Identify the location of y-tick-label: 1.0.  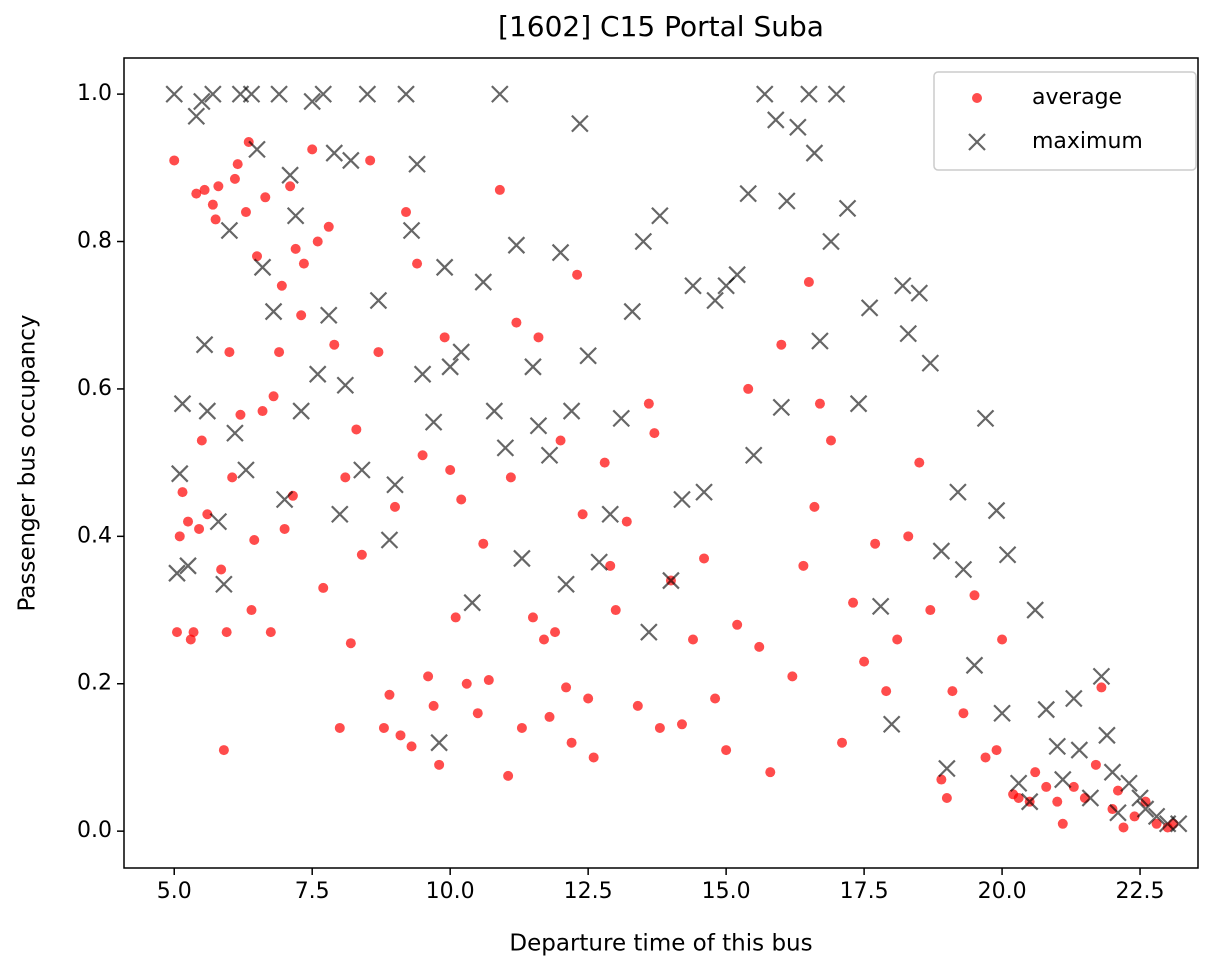
(94, 93).